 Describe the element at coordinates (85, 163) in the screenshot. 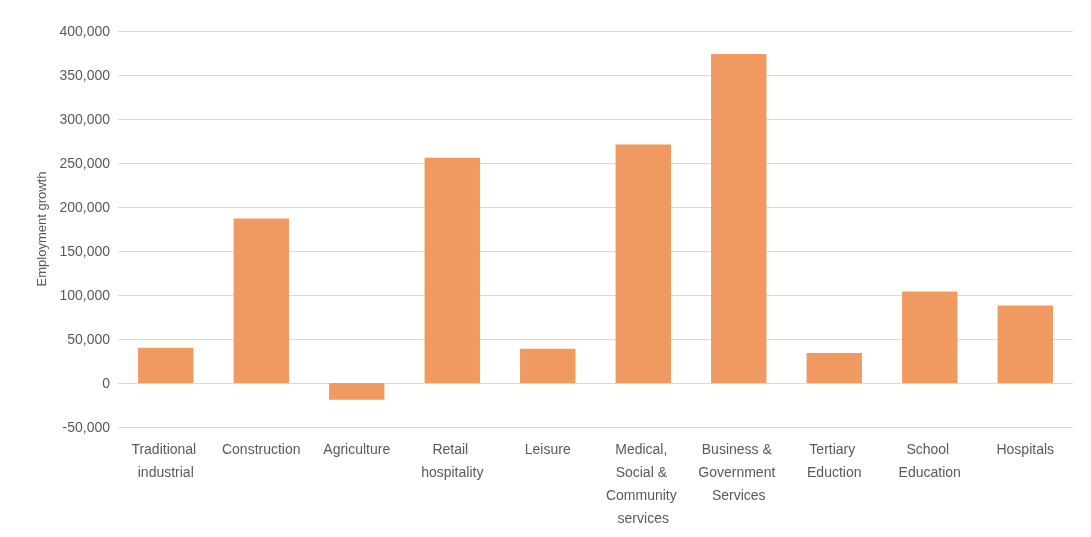

I see `y-tick-label: 250,000` at that location.